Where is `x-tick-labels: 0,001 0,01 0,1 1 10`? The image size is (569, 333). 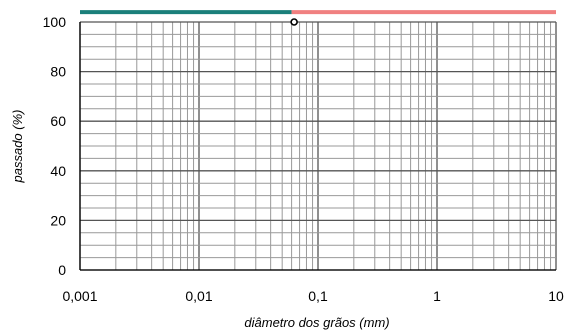
x-tick-labels: 0,001 0,01 0,1 1 10 is located at coordinates (313, 296).